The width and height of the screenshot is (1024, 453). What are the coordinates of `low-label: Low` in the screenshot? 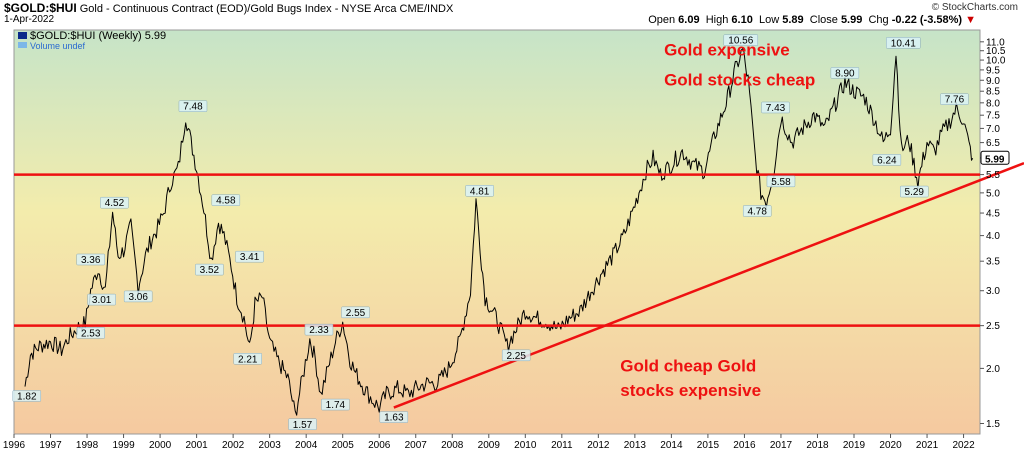 It's located at (769, 20).